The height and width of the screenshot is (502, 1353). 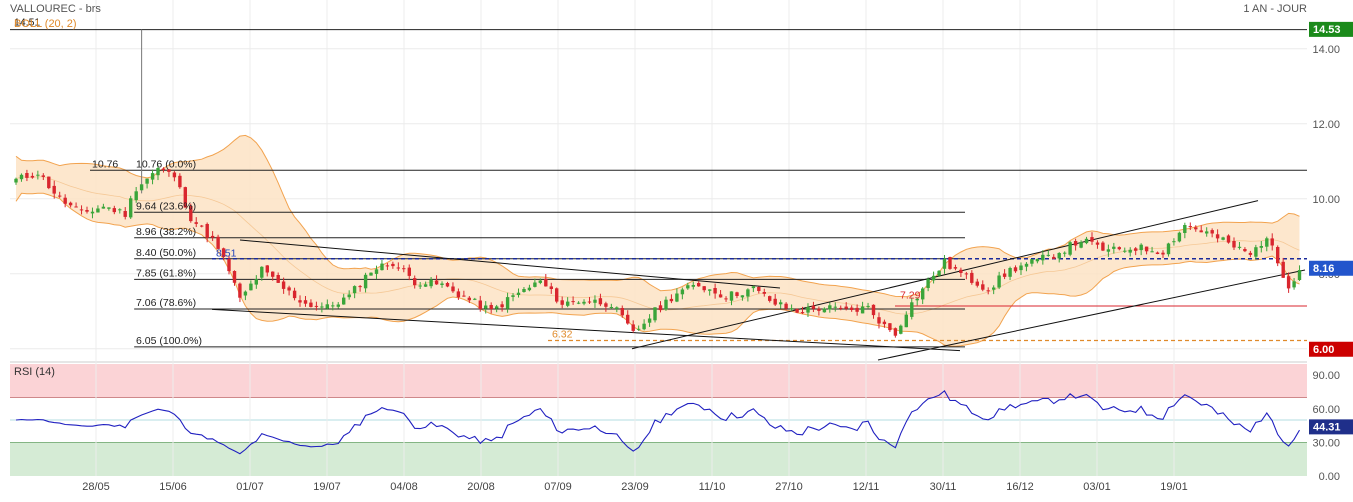 What do you see at coordinates (1275, 9) in the screenshot?
I see `period-selector: 1 AN - JOUR` at bounding box center [1275, 9].